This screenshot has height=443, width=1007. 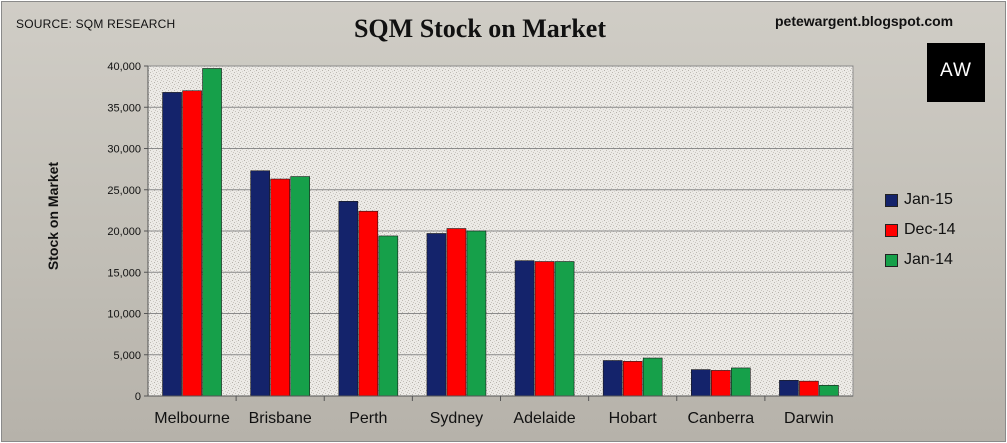 What do you see at coordinates (456, 312) in the screenshot?
I see `bar-dec-14-sydney` at bounding box center [456, 312].